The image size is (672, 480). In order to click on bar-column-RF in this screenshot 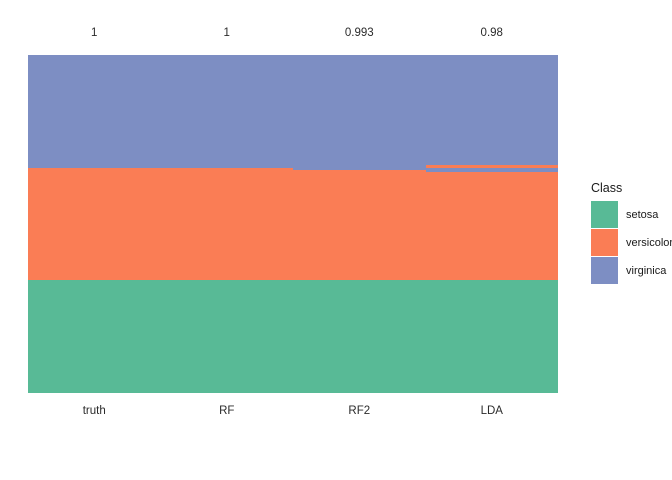, I will do `click(226, 224)`.